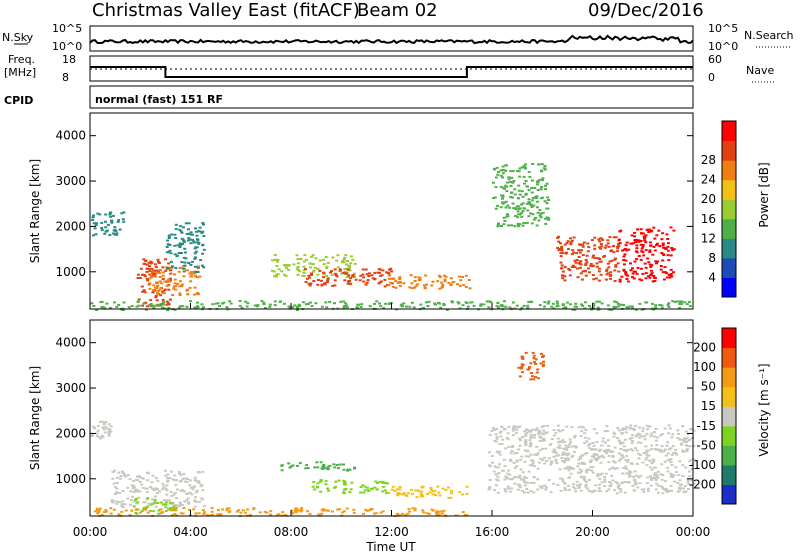 Image resolution: width=800 pixels, height=558 pixels. Describe the element at coordinates (712, 277) in the screenshot. I see `colorbar-tick-label: 4` at that location.